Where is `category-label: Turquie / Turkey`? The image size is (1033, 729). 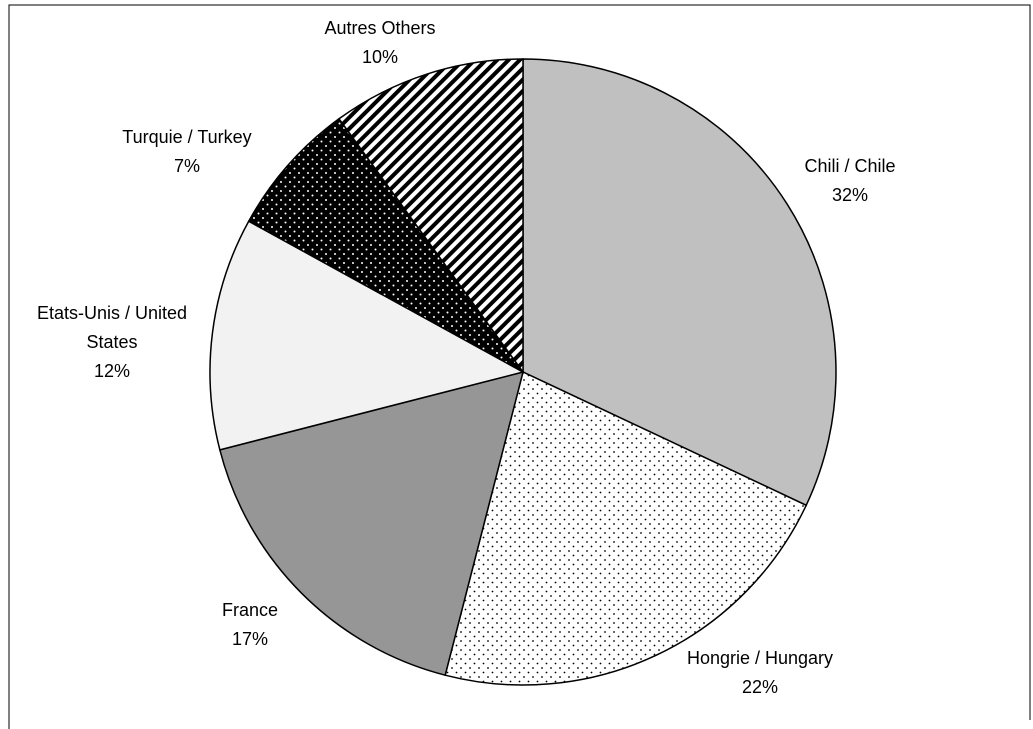
category-label: Turquie / Turkey is located at coordinates (187, 137).